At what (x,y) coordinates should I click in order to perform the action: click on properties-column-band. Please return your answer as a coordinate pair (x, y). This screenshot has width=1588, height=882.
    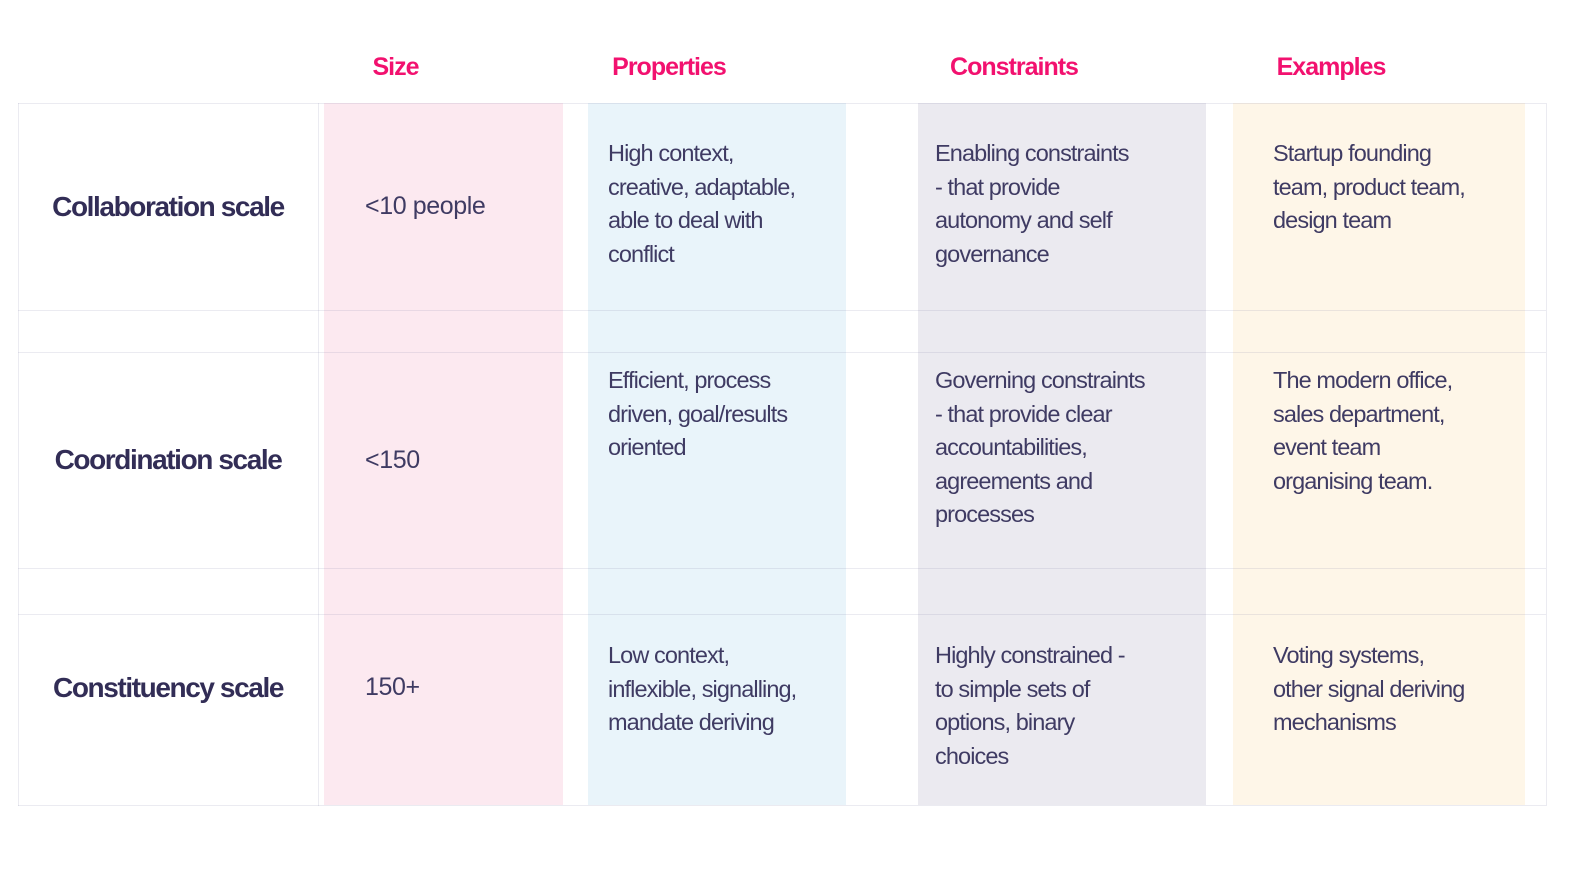
    Looking at the image, I should click on (717, 454).